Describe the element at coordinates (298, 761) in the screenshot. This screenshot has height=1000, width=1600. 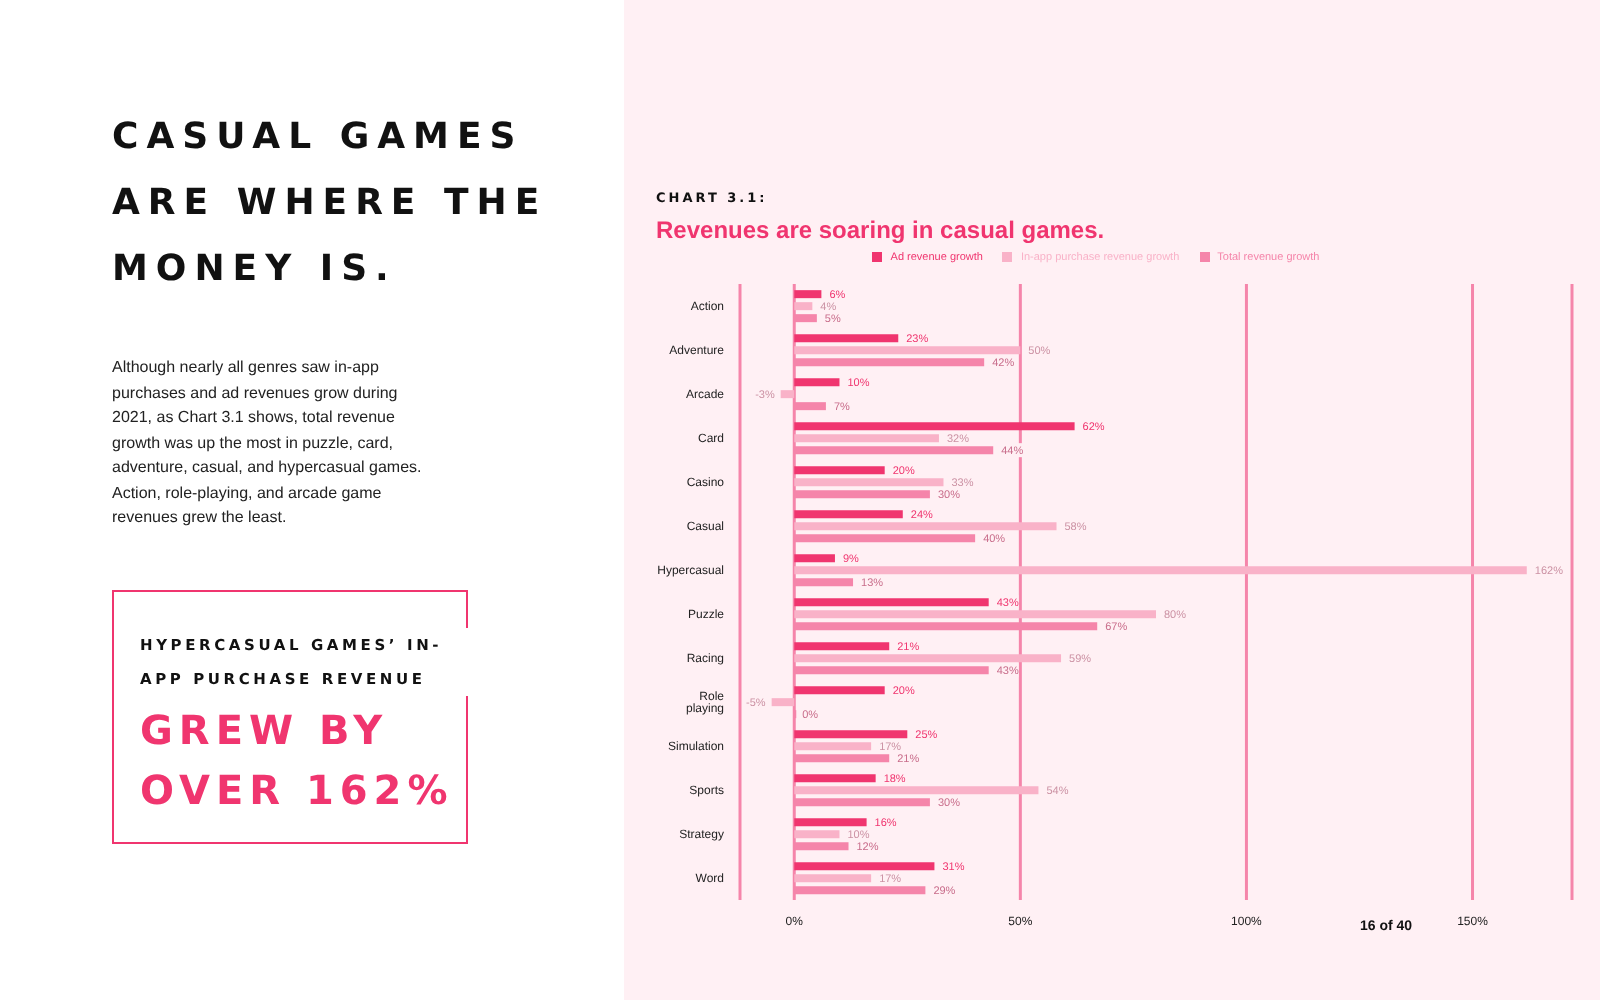
I see `text: GREW BY OVER 162%` at that location.